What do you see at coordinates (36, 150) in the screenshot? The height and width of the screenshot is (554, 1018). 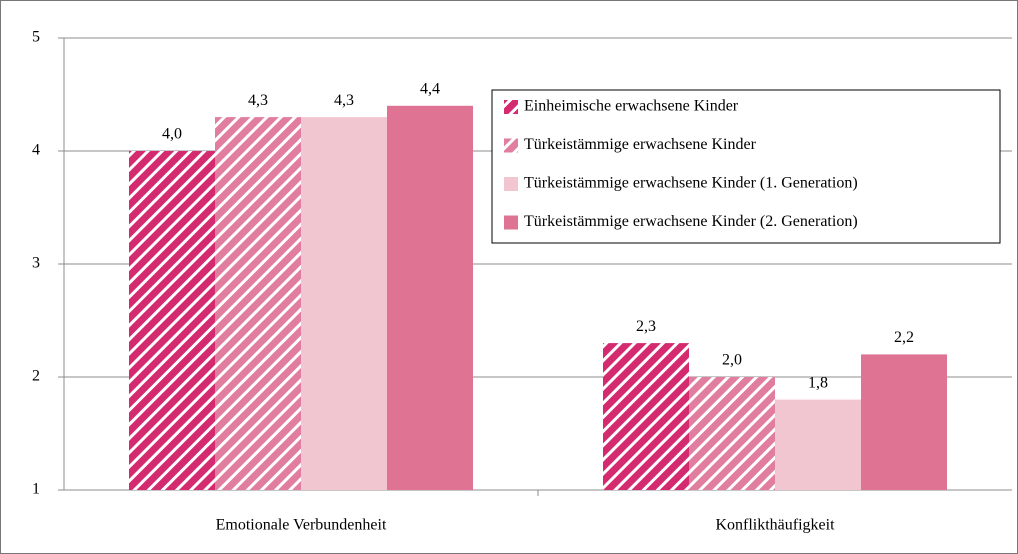 I see `y-tick-label: 4` at bounding box center [36, 150].